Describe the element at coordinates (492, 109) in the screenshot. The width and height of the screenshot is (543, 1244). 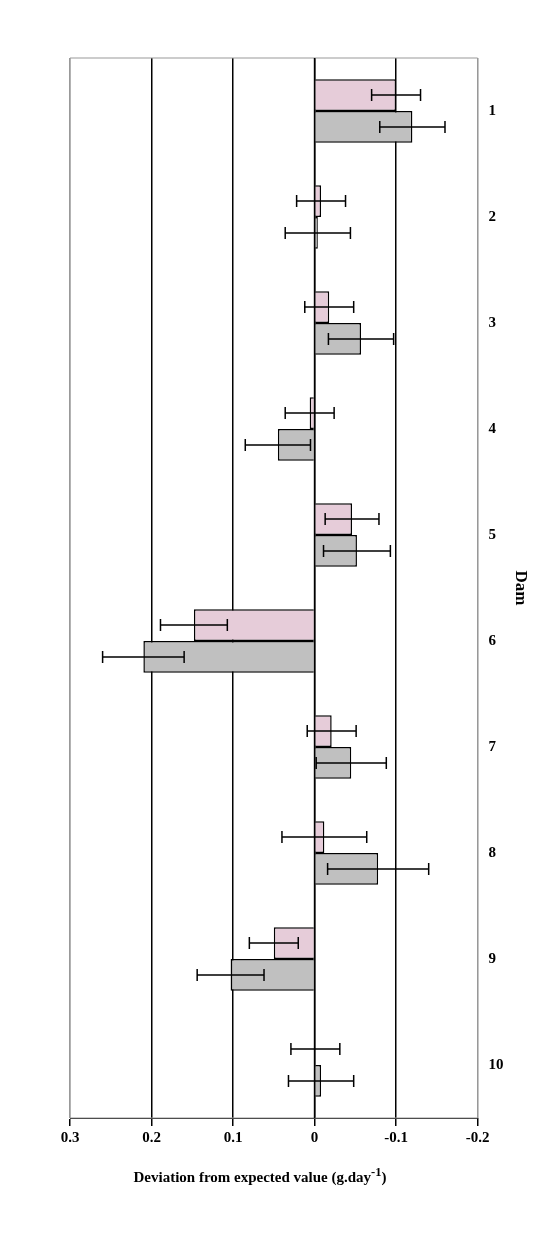
I see `y-tick-label: 1` at that location.